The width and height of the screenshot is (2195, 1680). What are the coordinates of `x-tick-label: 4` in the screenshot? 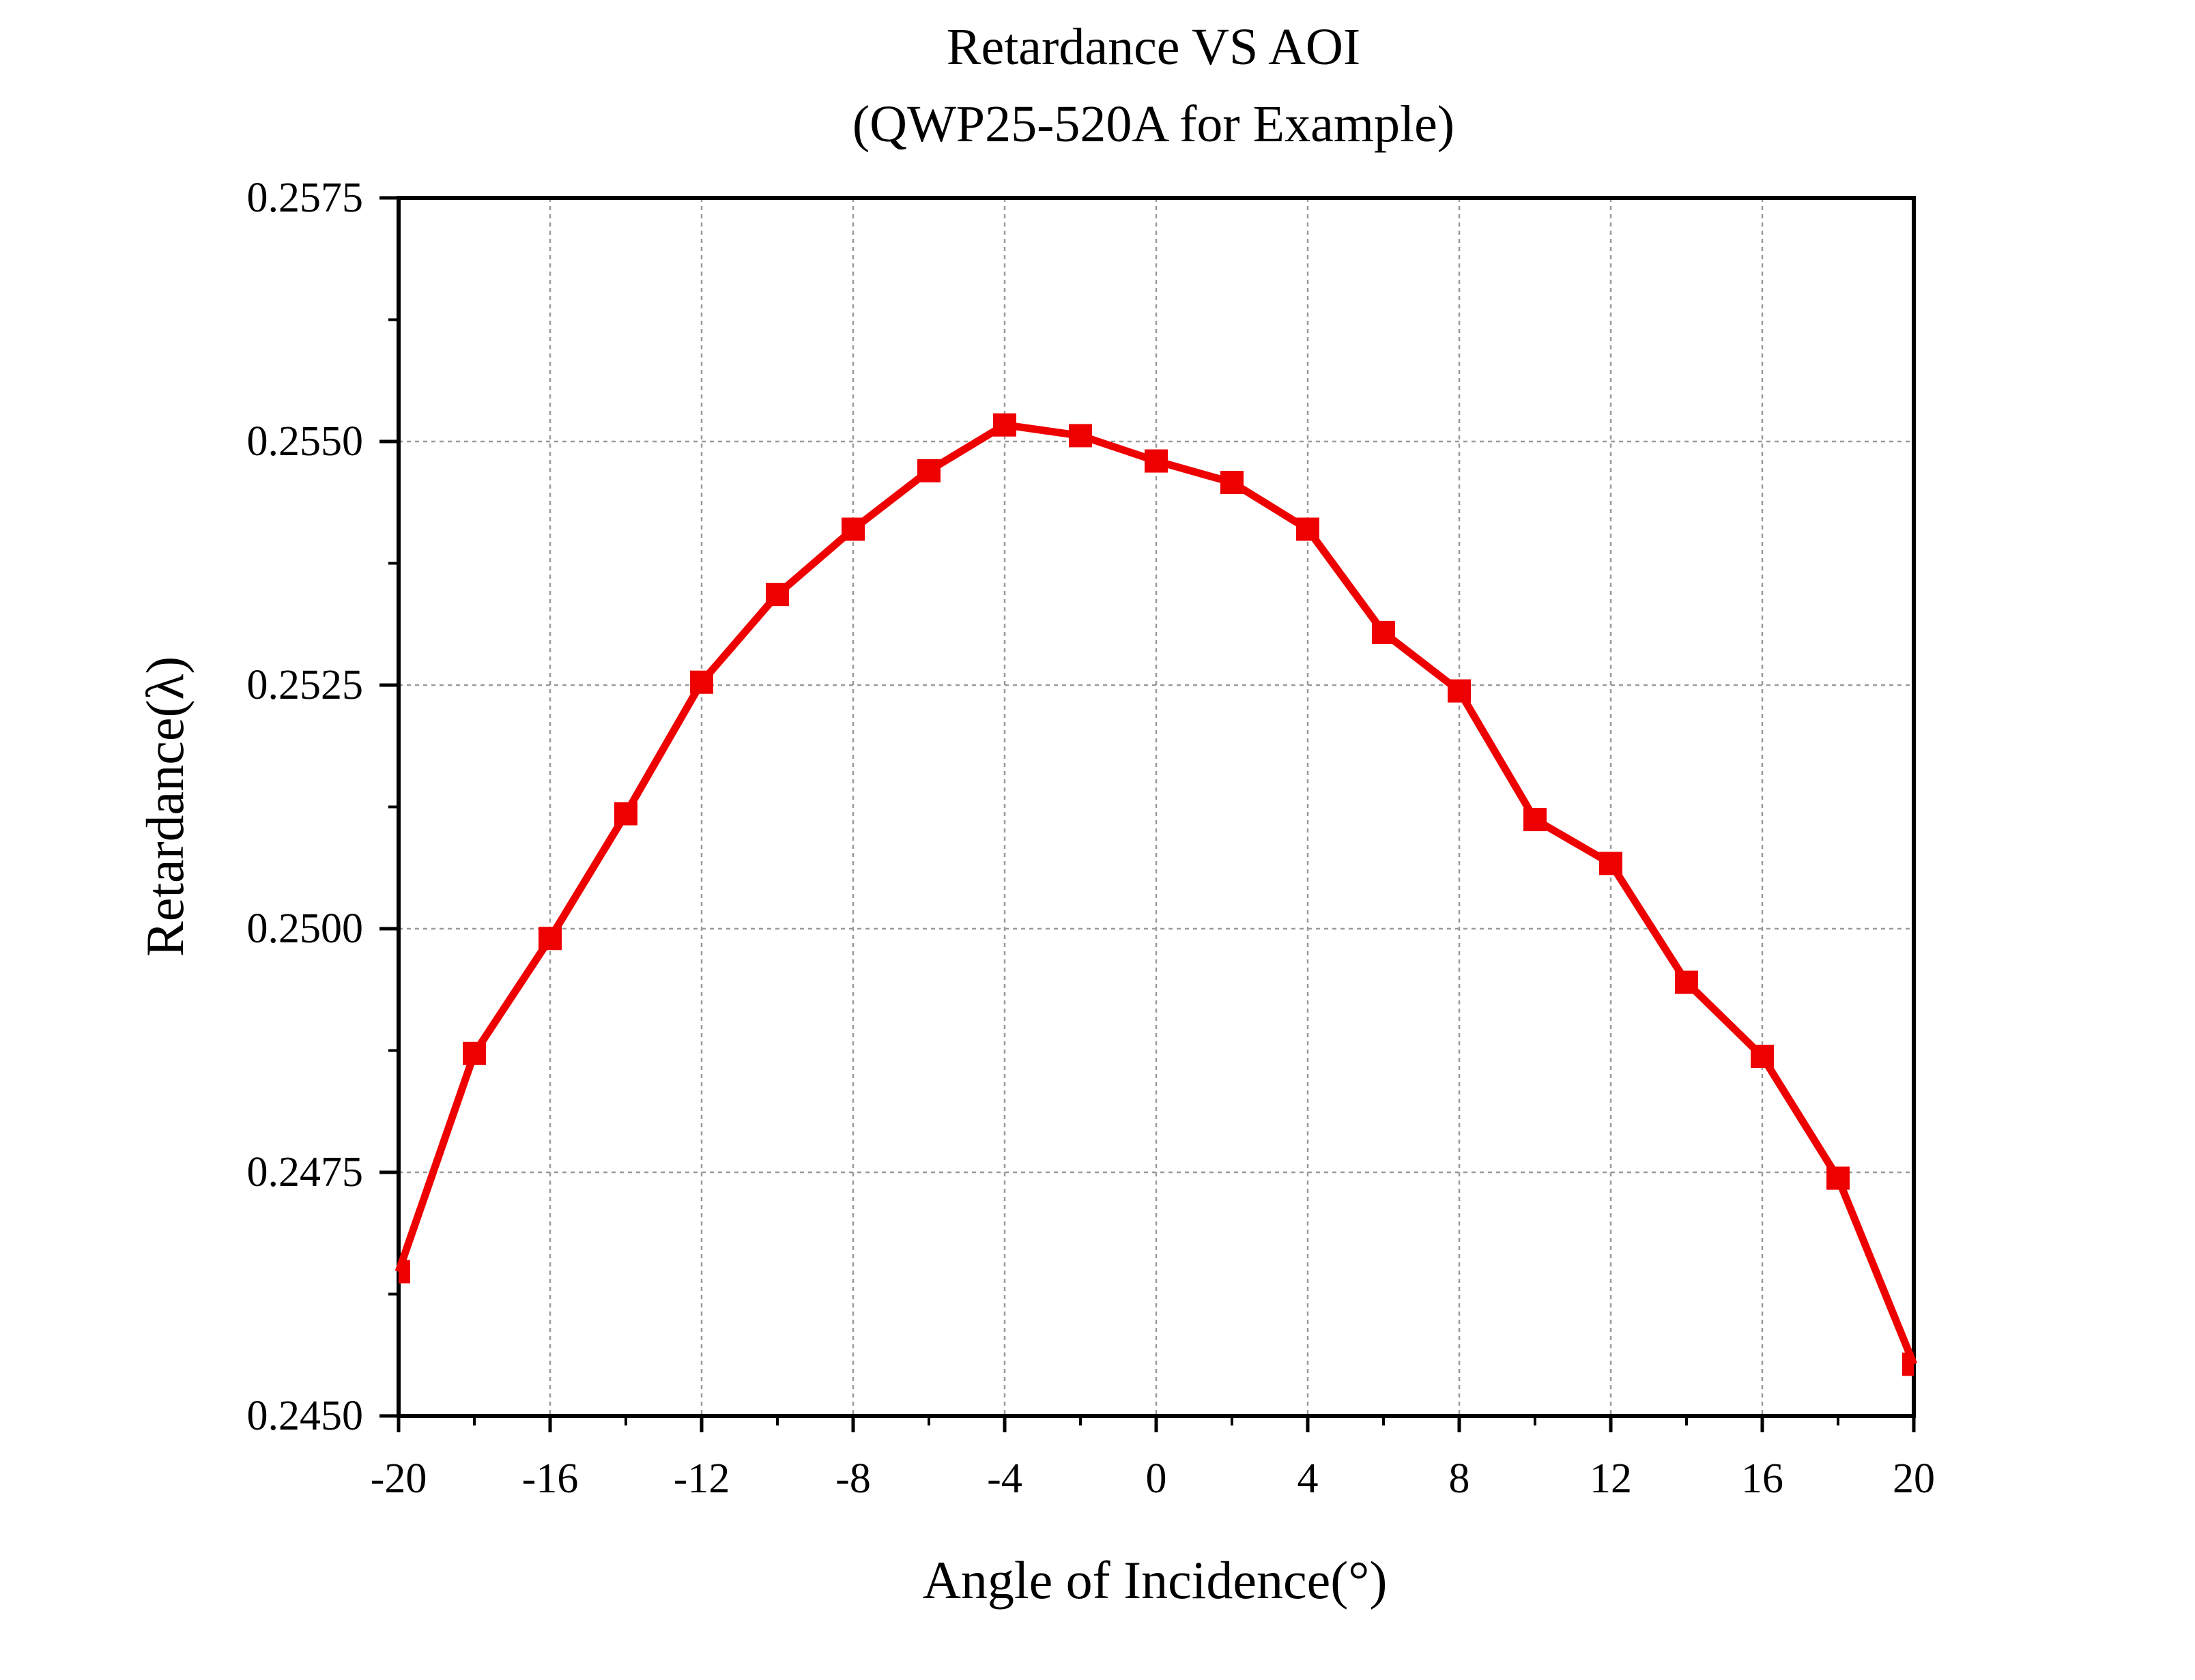 It's located at (1308, 1478).